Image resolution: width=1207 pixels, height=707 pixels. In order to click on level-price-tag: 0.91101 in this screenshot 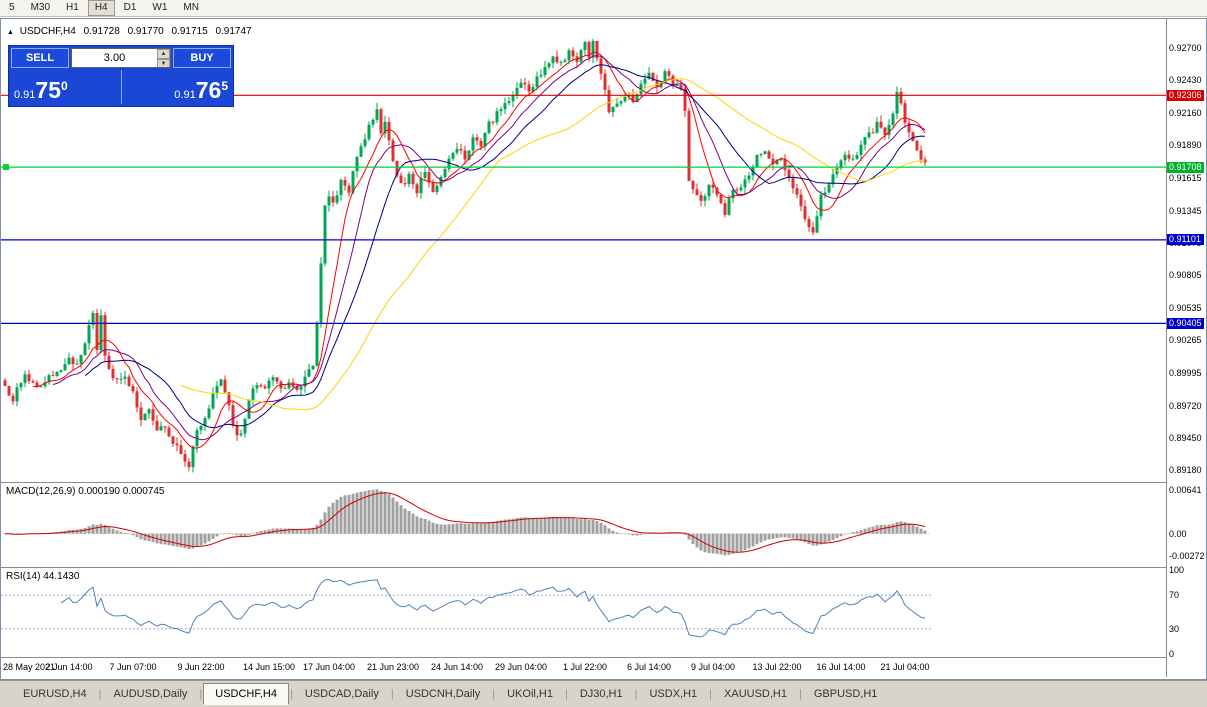, I will do `click(1185, 239)`.